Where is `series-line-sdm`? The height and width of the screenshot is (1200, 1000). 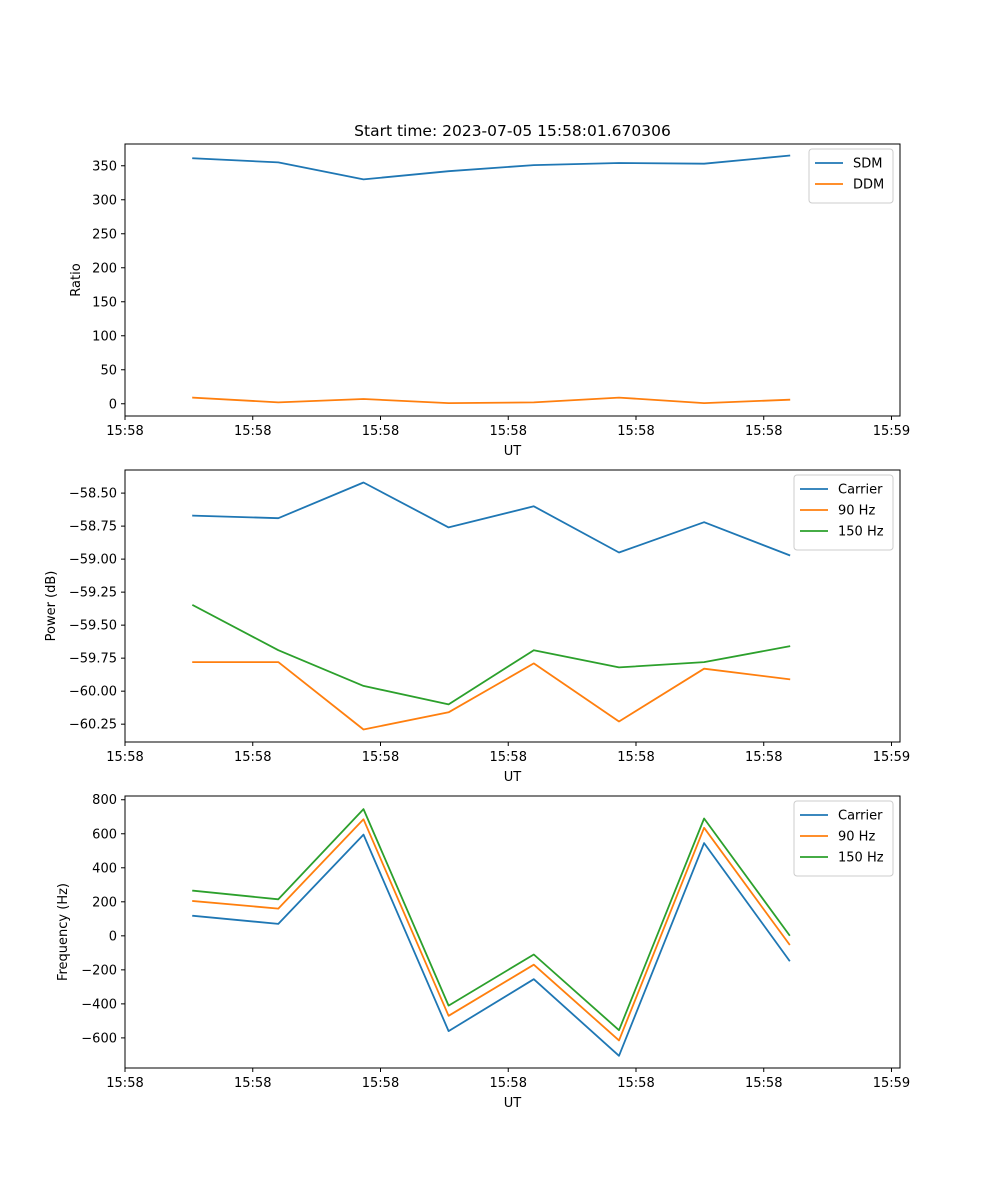
series-line-sdm is located at coordinates (491, 167).